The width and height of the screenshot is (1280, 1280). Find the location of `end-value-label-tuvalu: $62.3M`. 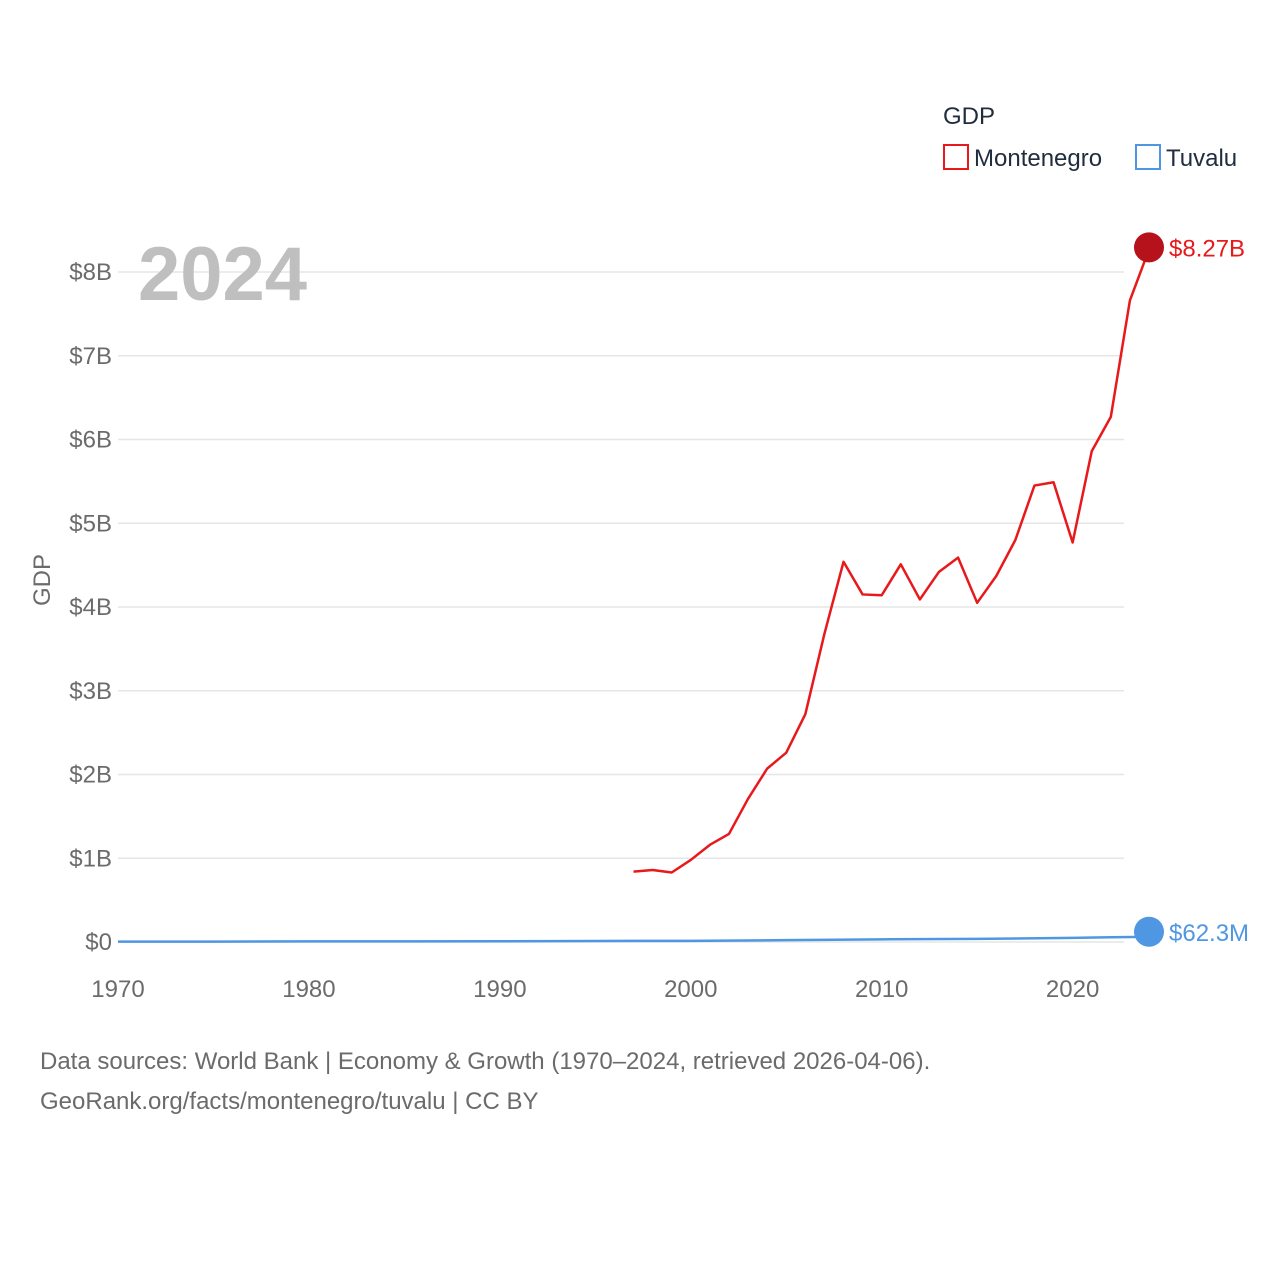

end-value-label-tuvalu: $62.3M is located at coordinates (1209, 933).